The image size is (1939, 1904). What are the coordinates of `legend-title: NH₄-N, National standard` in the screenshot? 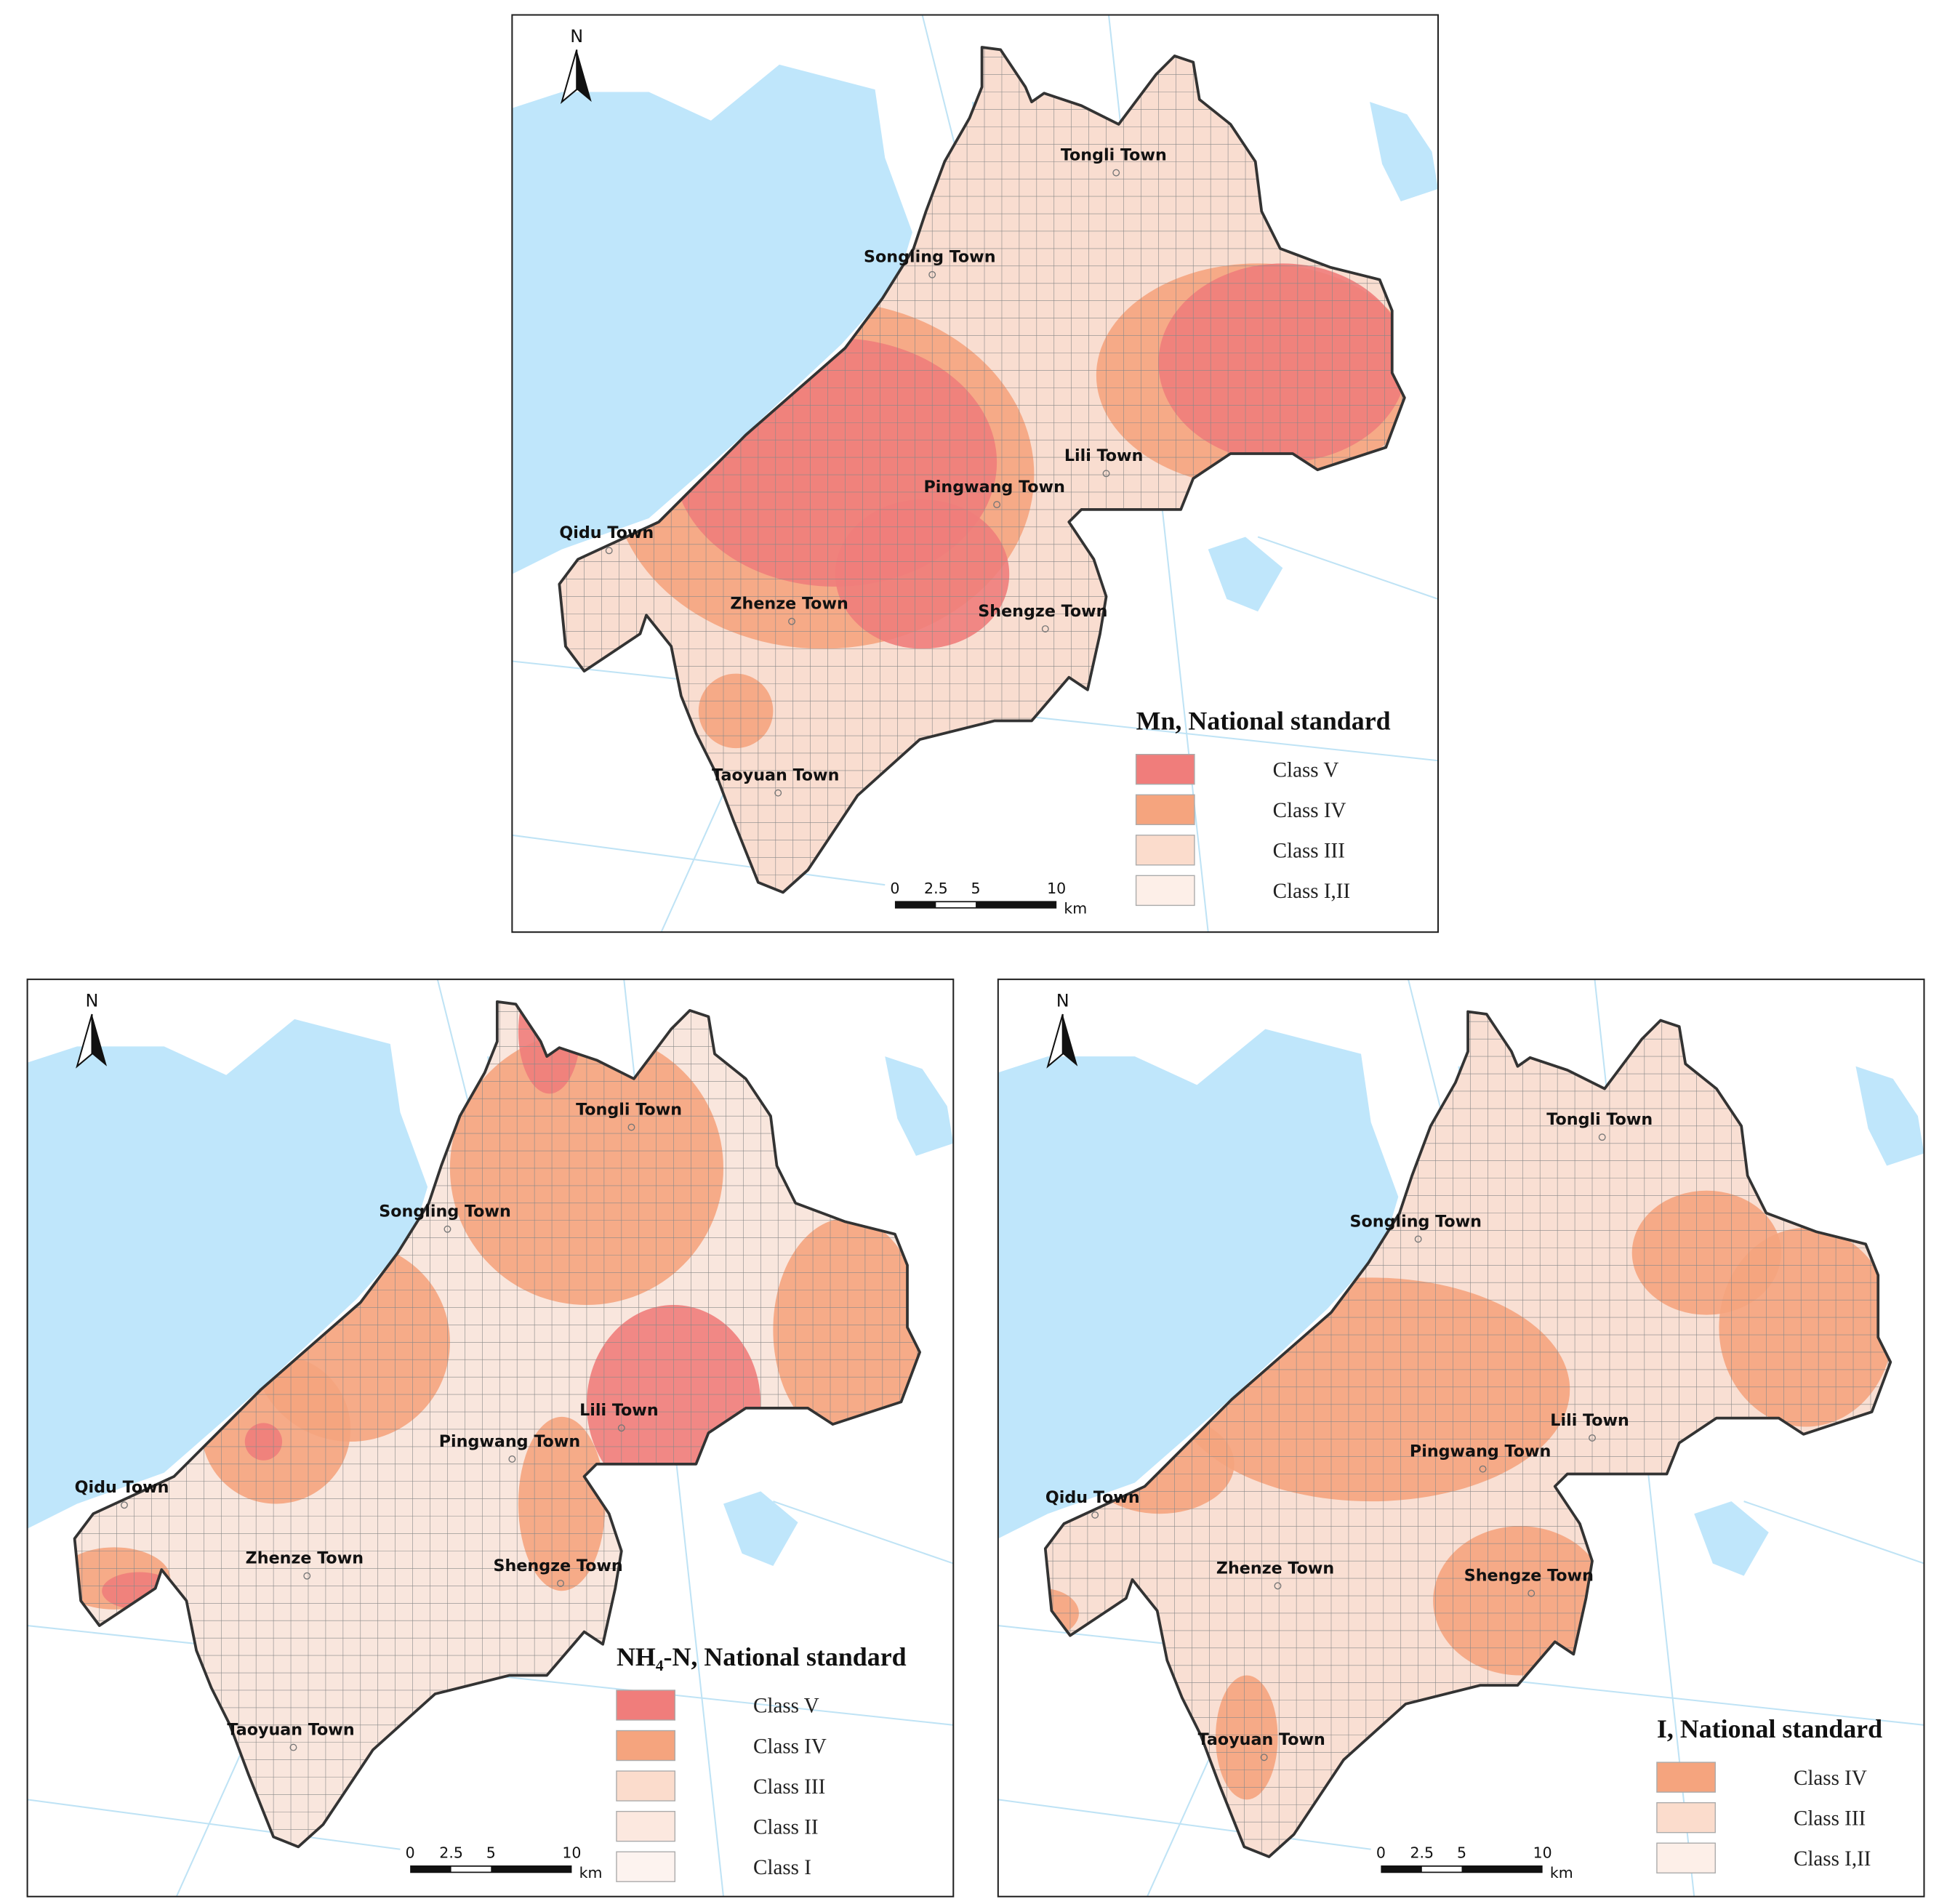 It's located at (762, 1656).